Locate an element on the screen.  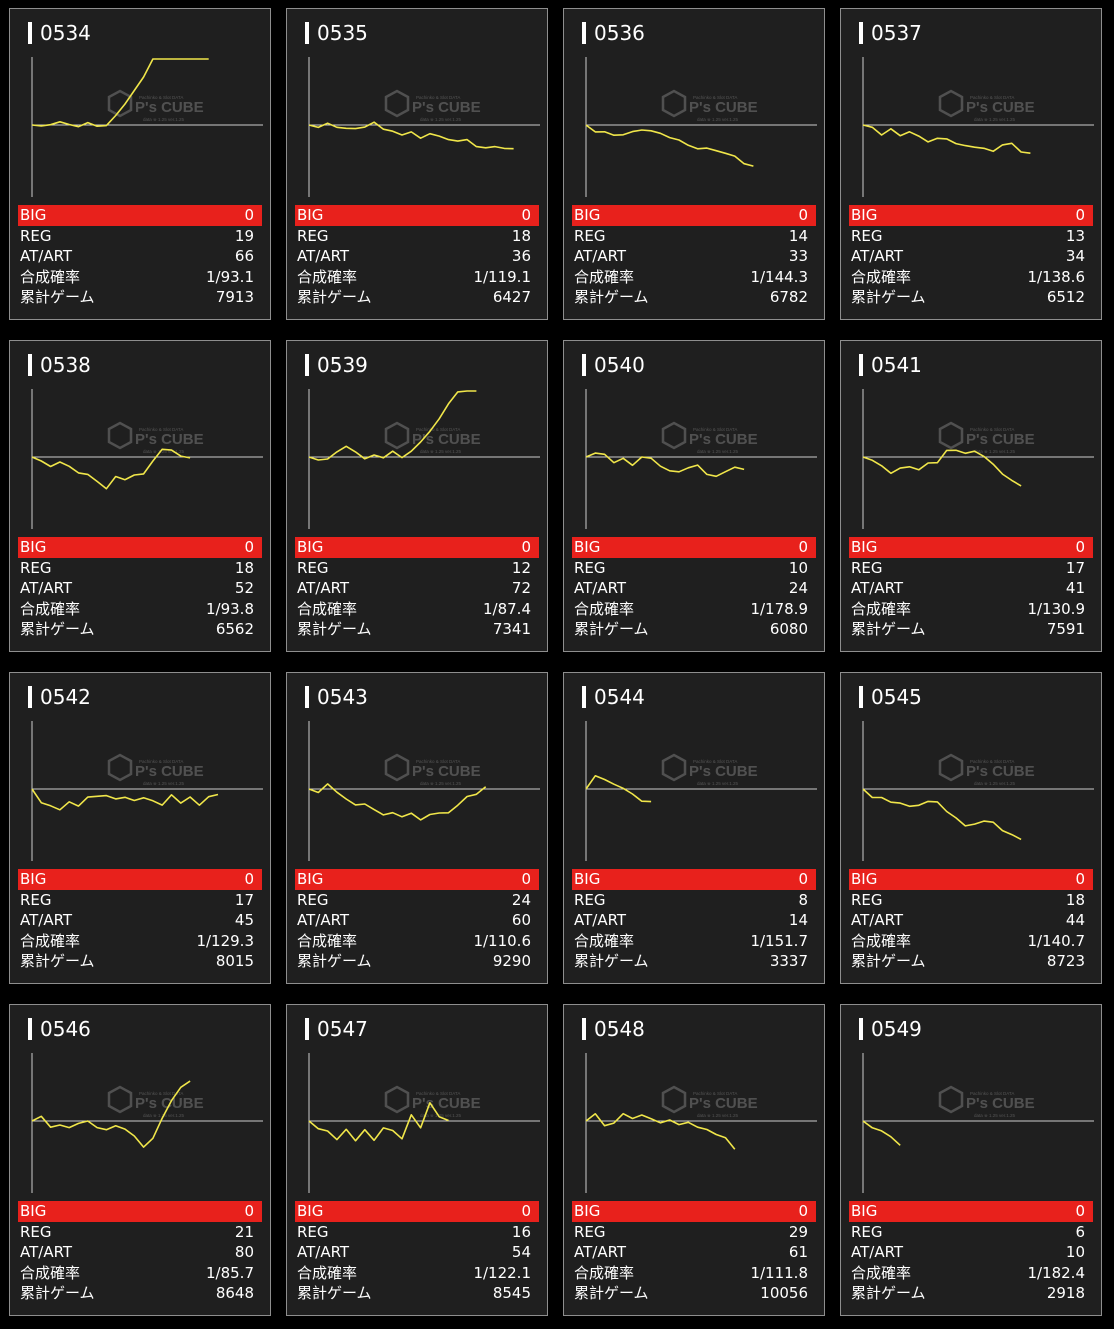
at-row: AT/ART 44 is located at coordinates (971, 920).